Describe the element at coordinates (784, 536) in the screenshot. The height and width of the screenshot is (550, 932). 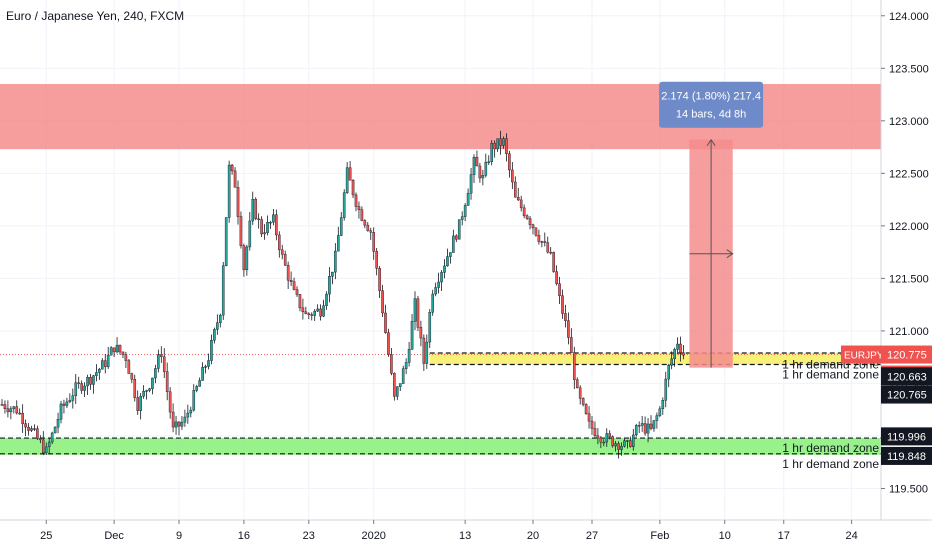
I see `time-tick-label: 17` at that location.